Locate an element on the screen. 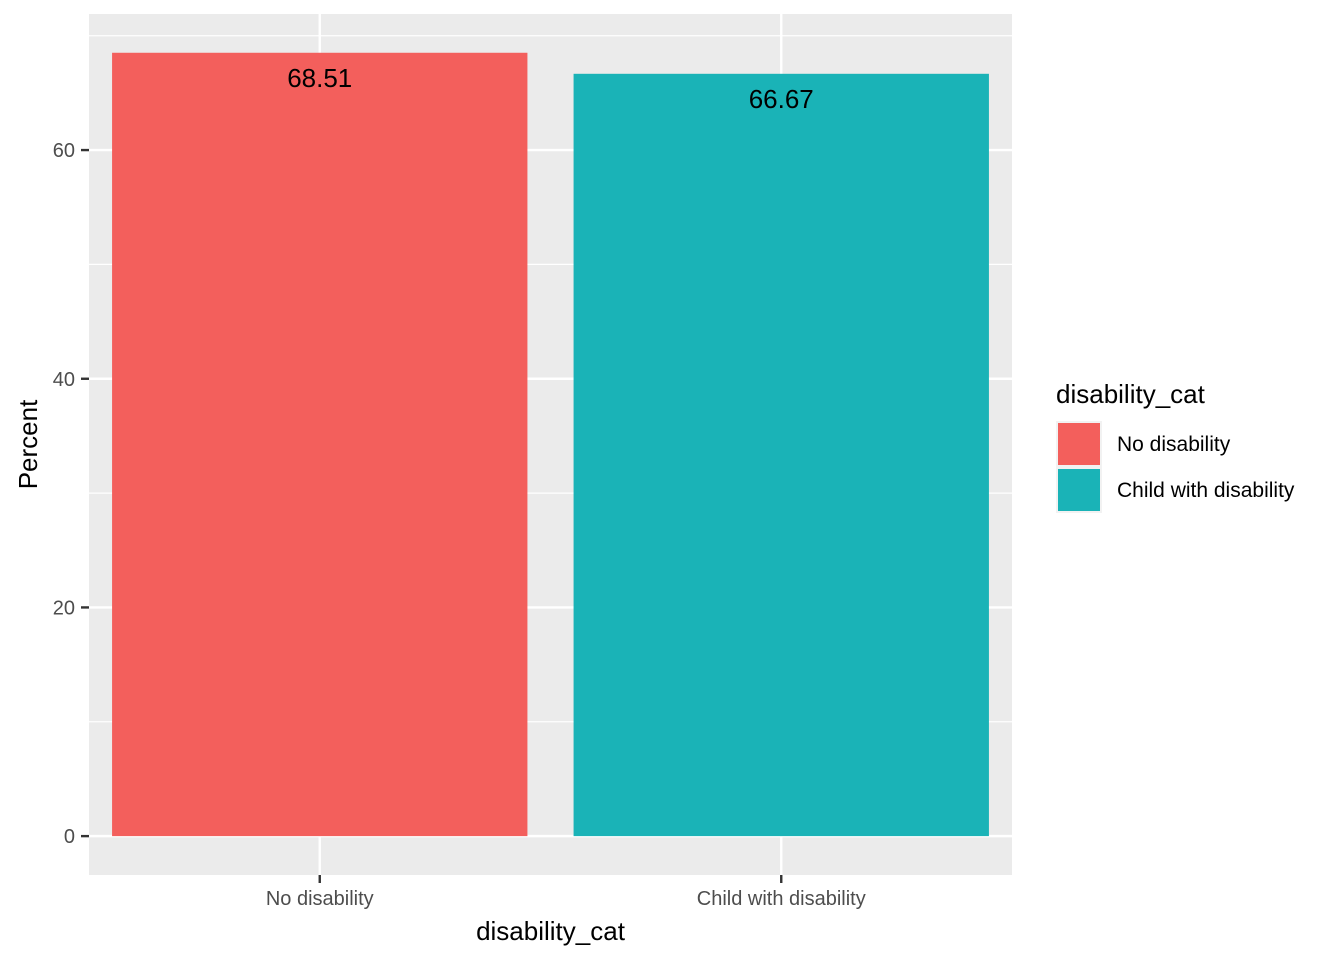 The image size is (1344, 960). y-tick-label: 0 is located at coordinates (69, 837).